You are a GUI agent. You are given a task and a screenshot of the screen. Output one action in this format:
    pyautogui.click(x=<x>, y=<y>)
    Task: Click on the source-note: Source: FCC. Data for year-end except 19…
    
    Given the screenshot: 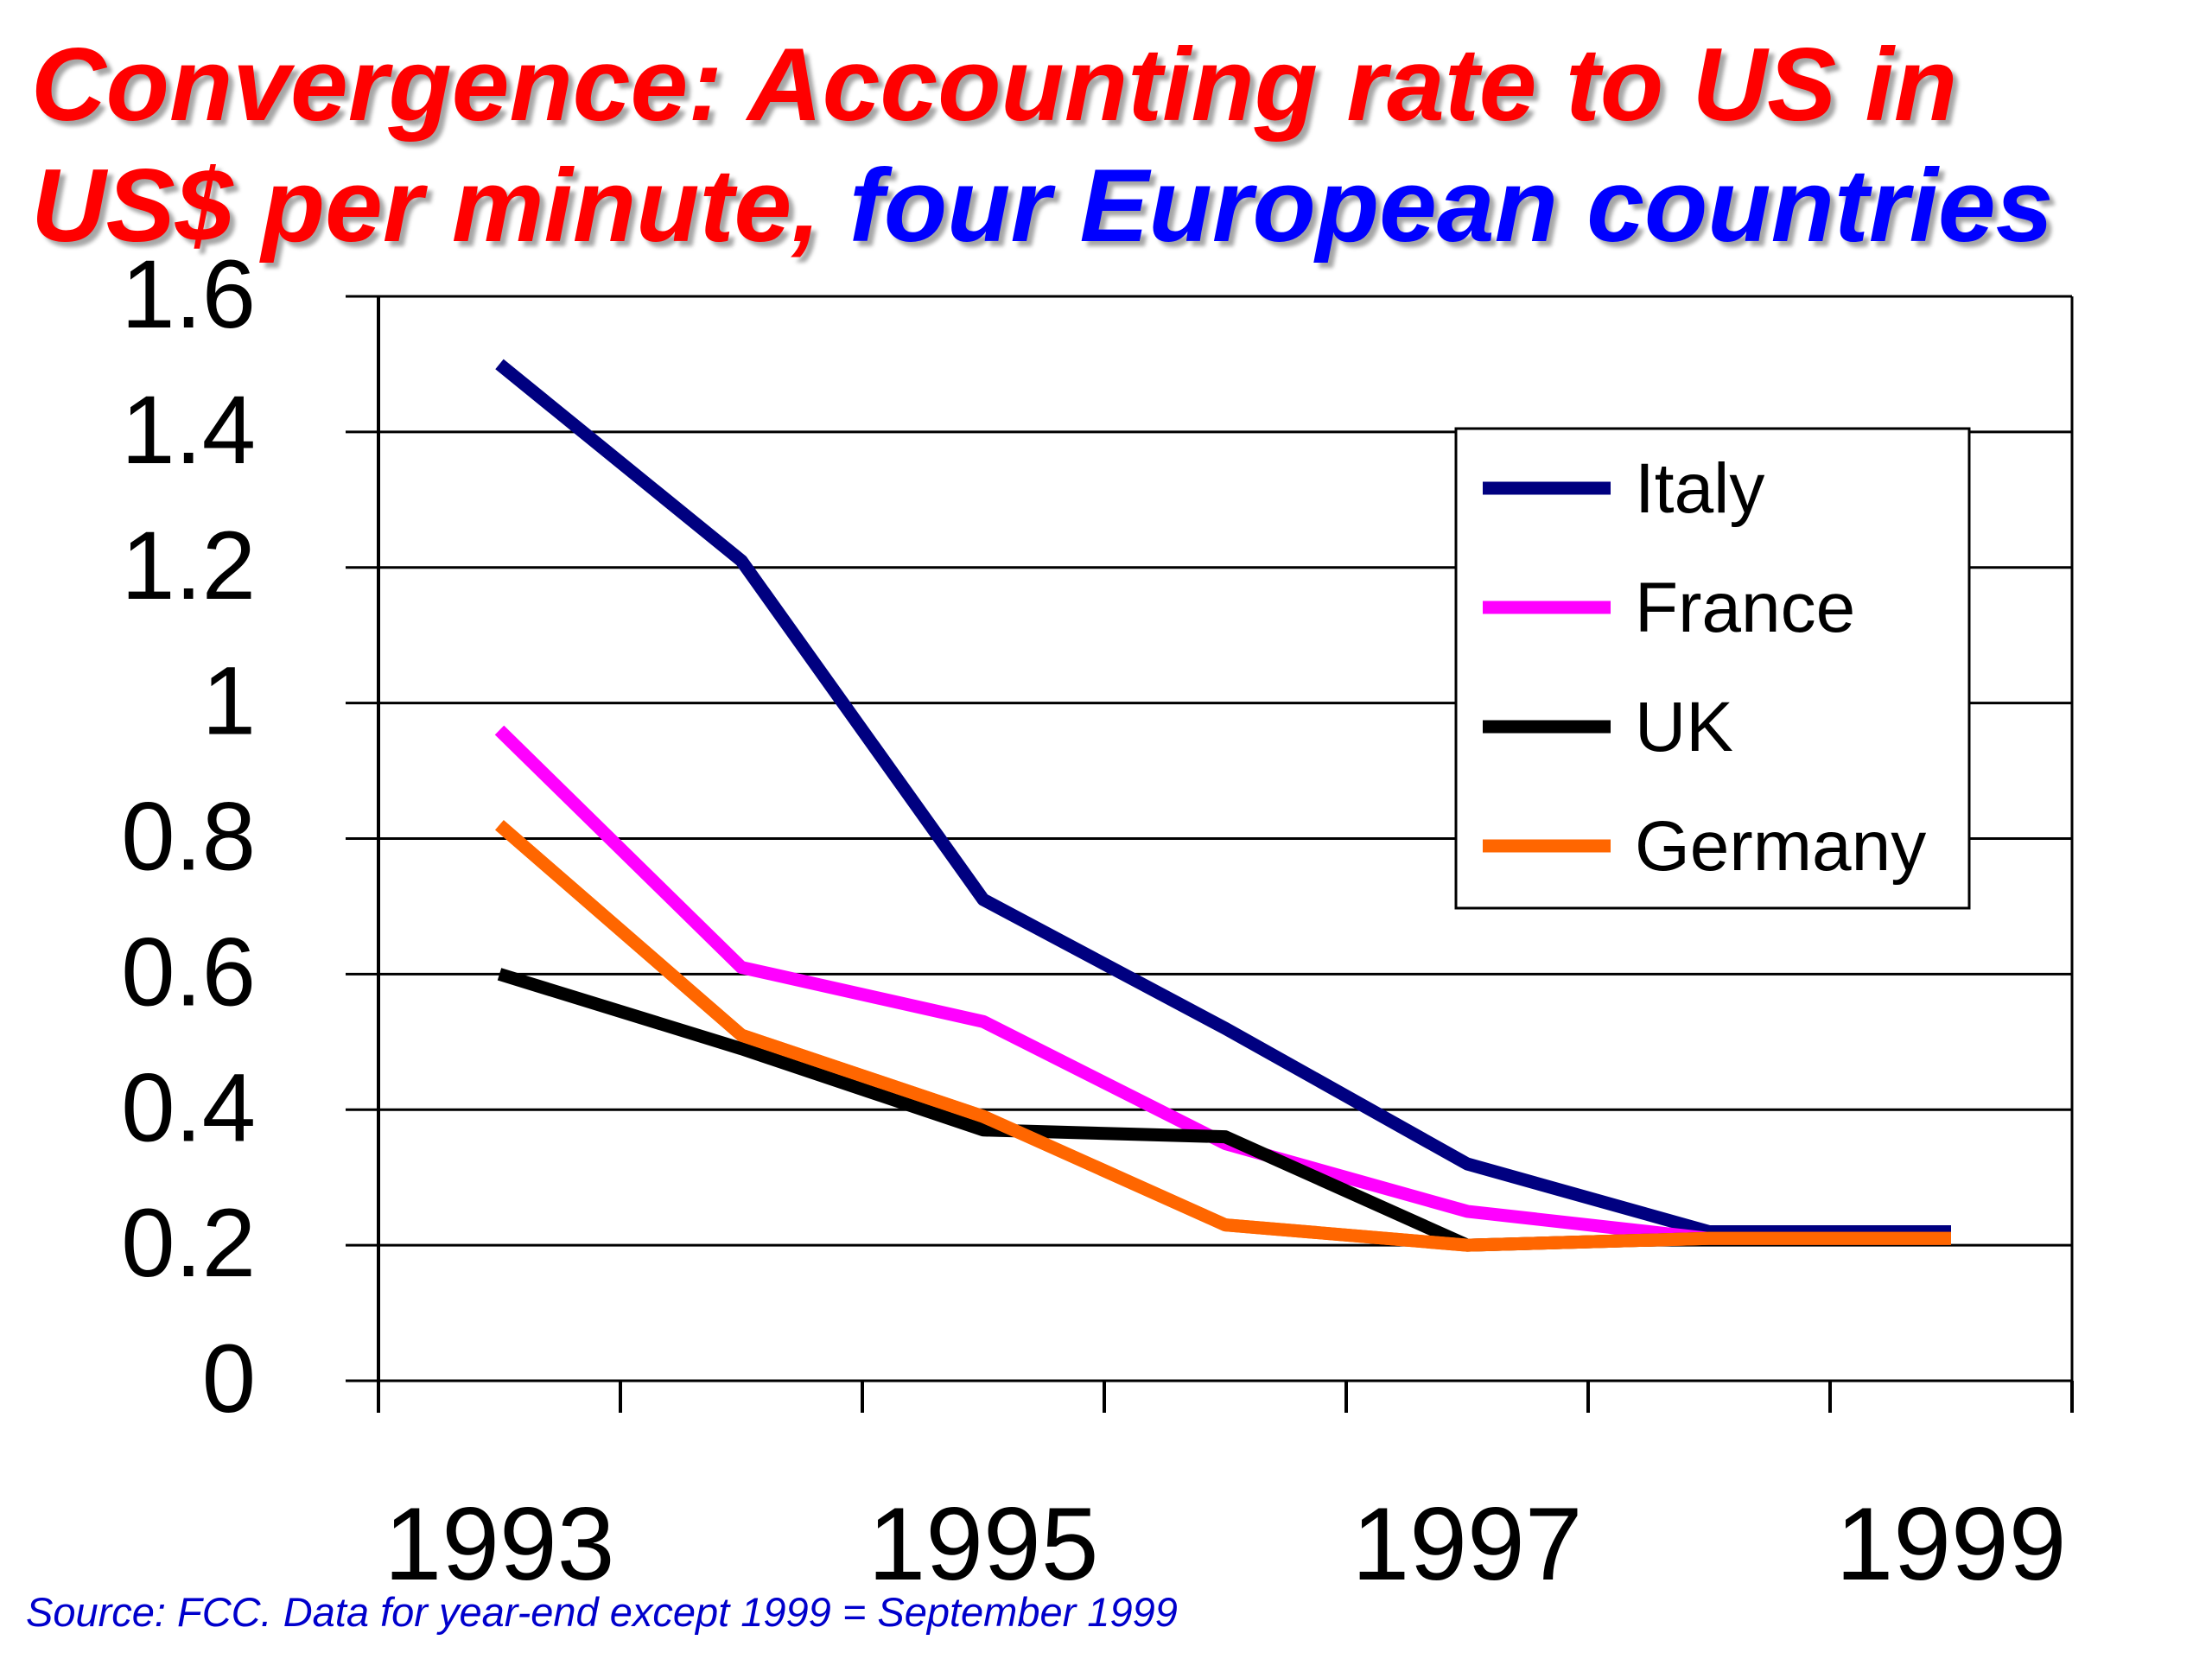 What is the action you would take?
    pyautogui.click(x=602, y=1612)
    